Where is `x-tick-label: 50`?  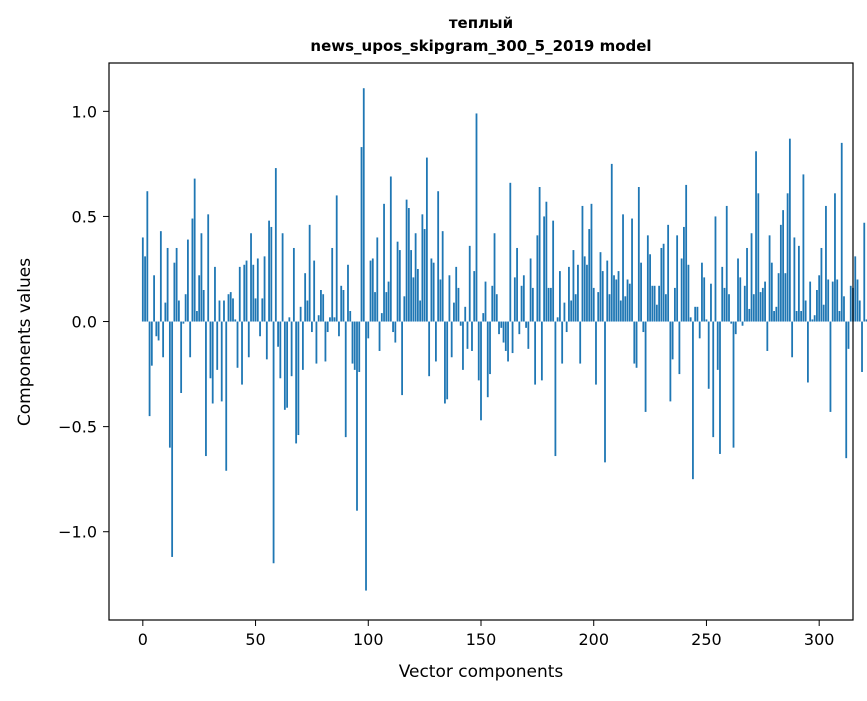 x-tick-label: 50 is located at coordinates (255, 639).